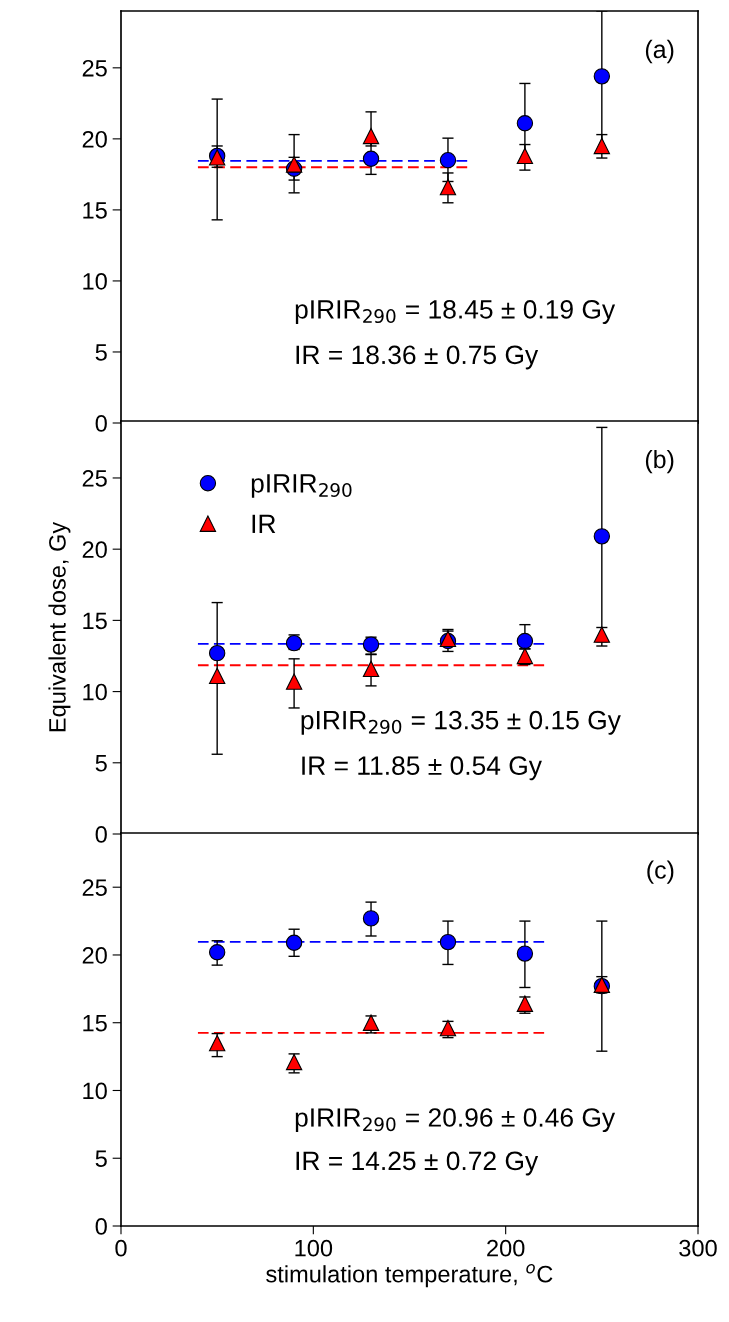  Describe the element at coordinates (59, 626) in the screenshot. I see `y-axis-title: Equivalent dose, Gy` at that location.